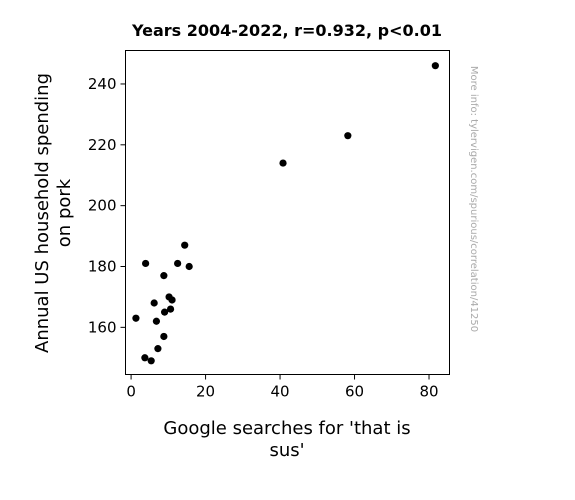  Describe the element at coordinates (131, 392) in the screenshot. I see `x-tick-label: 0` at that location.